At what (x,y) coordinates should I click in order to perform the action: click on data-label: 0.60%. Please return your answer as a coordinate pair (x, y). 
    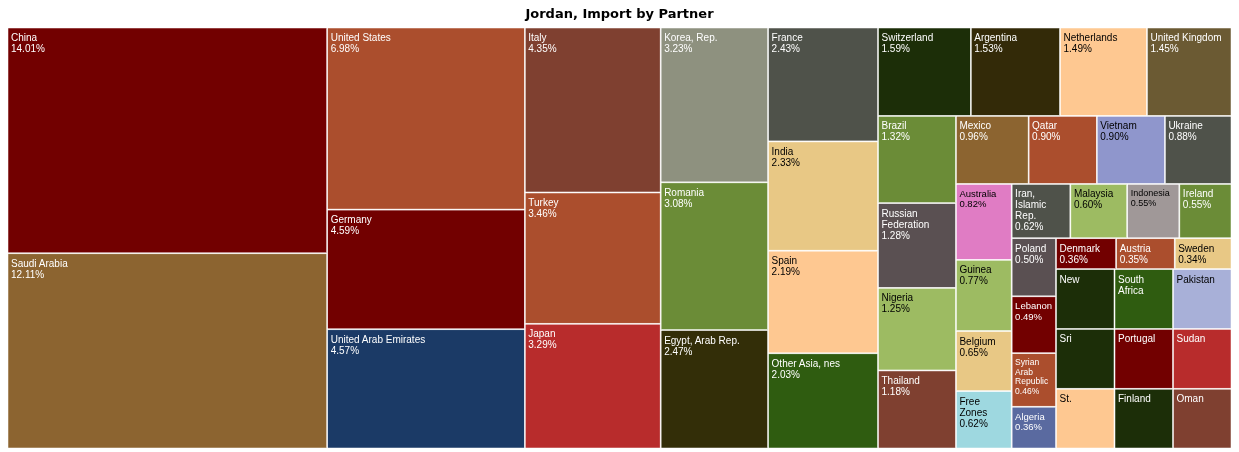
    Looking at the image, I should click on (1088, 205).